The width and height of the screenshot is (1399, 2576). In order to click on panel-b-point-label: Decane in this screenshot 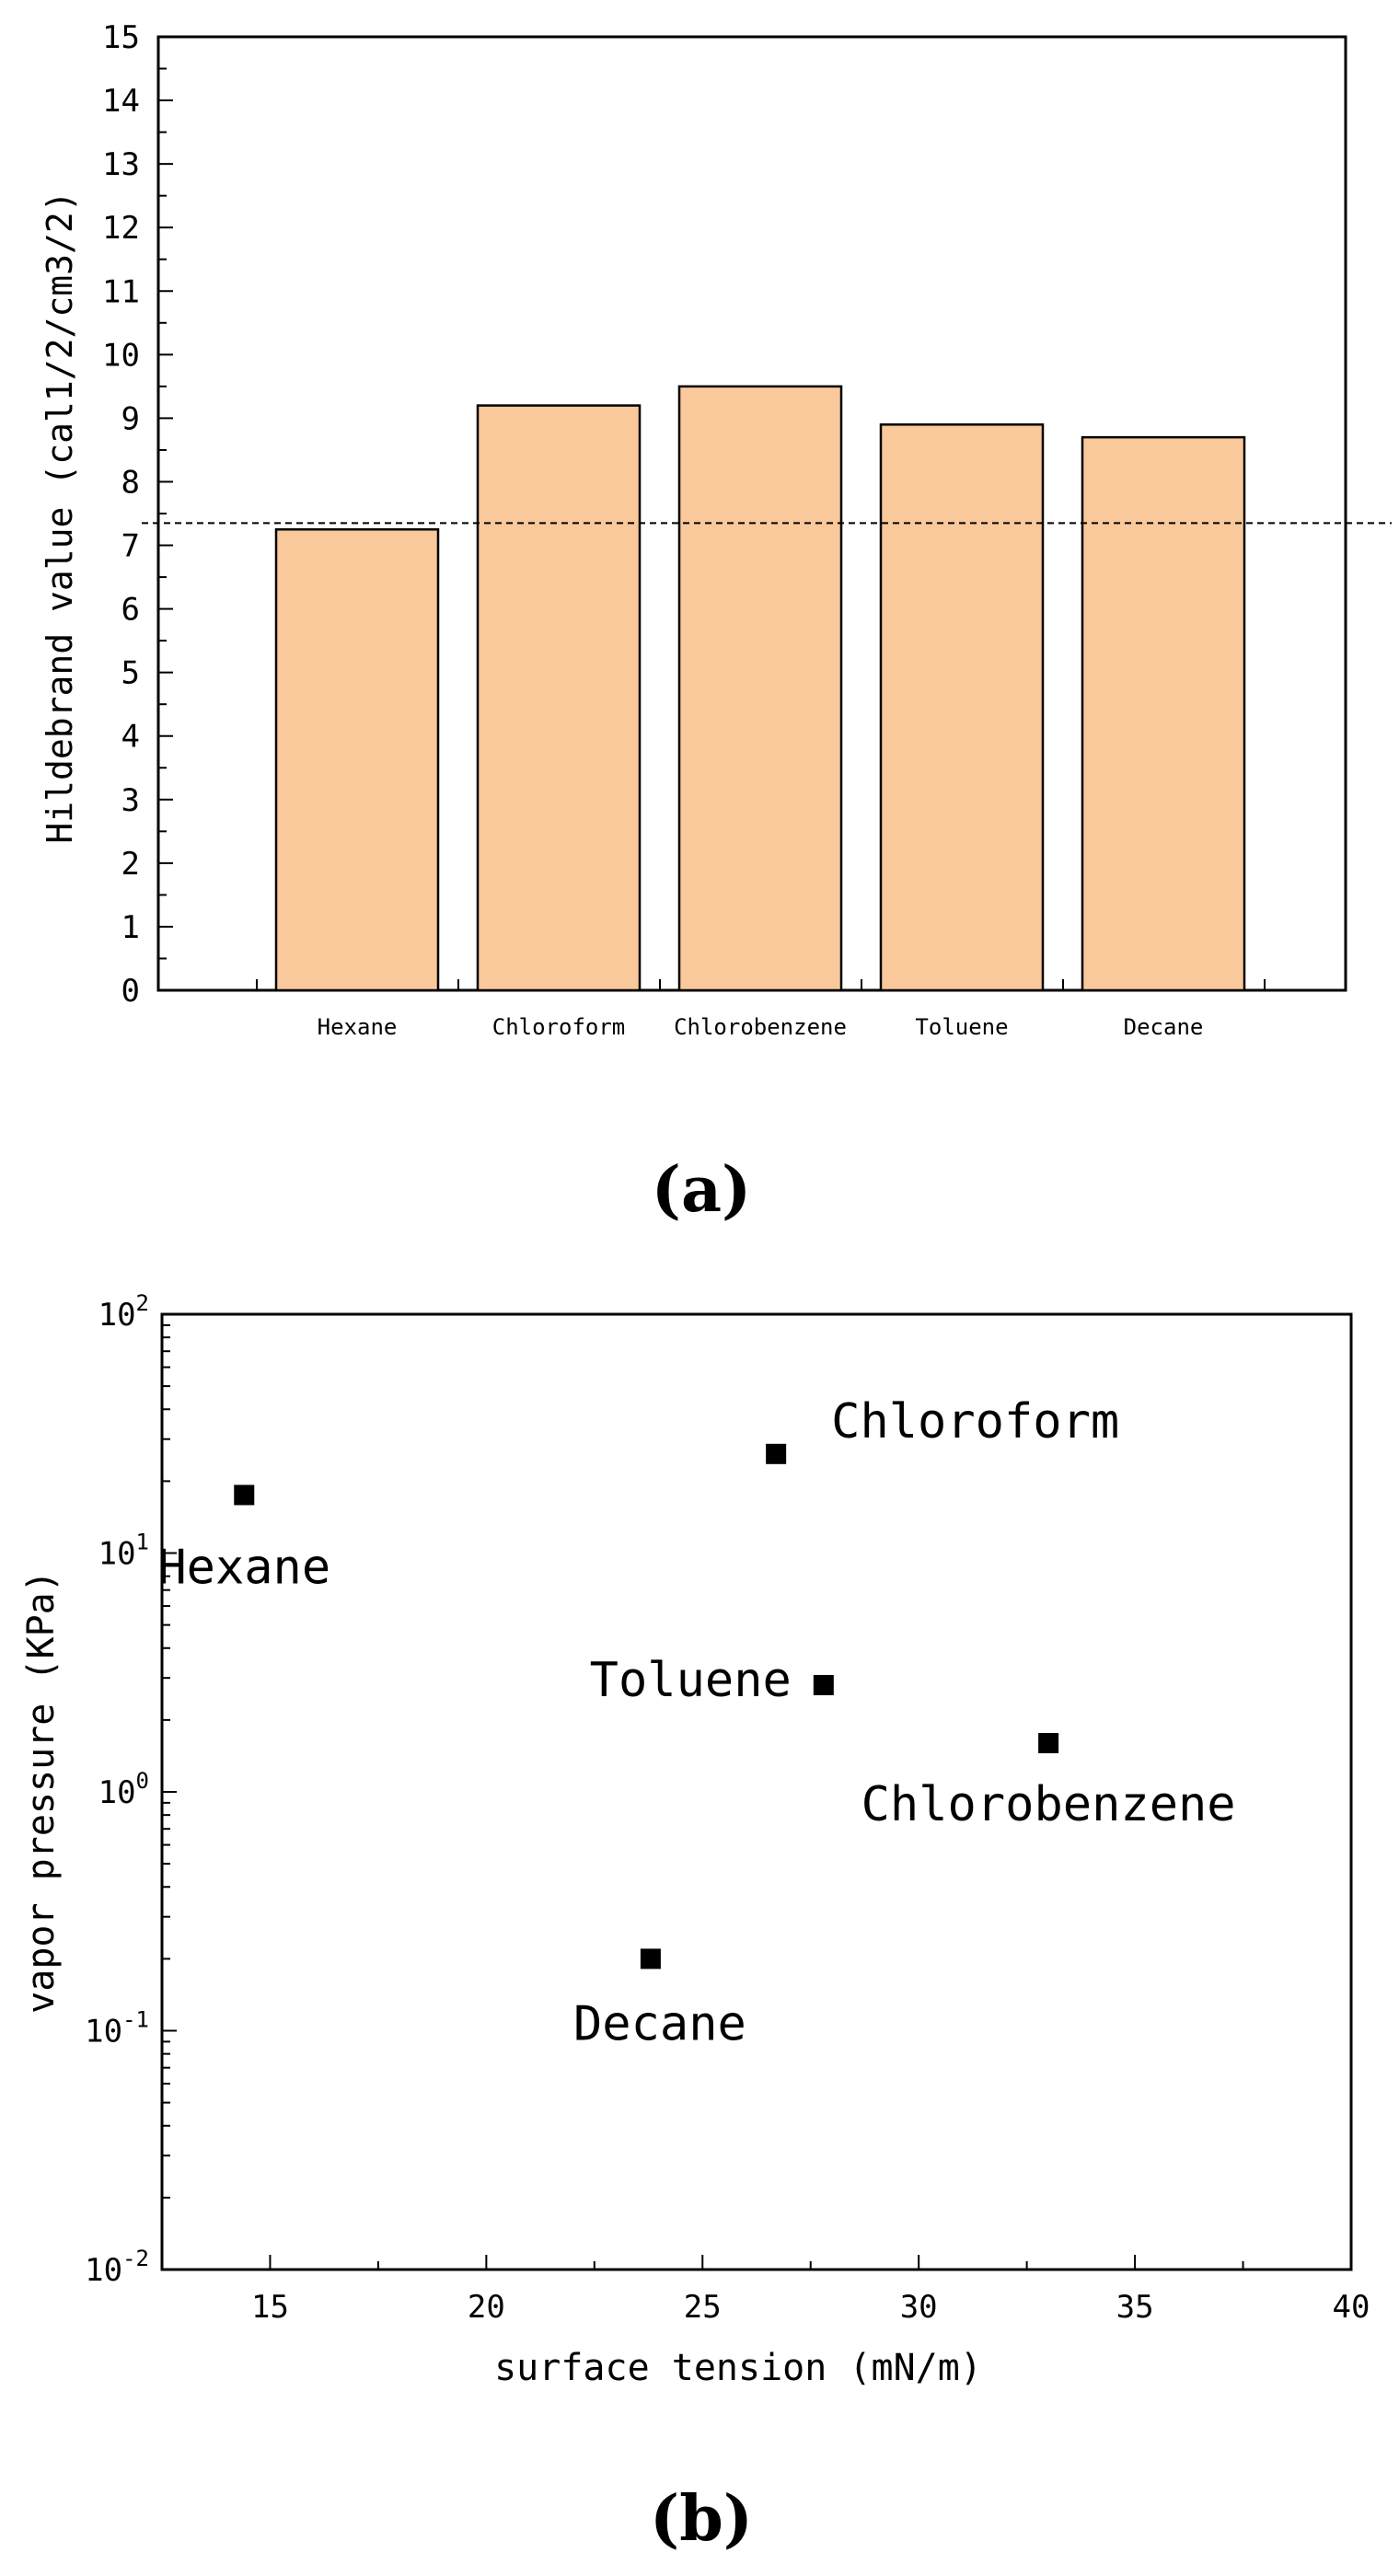, I will do `click(659, 2023)`.